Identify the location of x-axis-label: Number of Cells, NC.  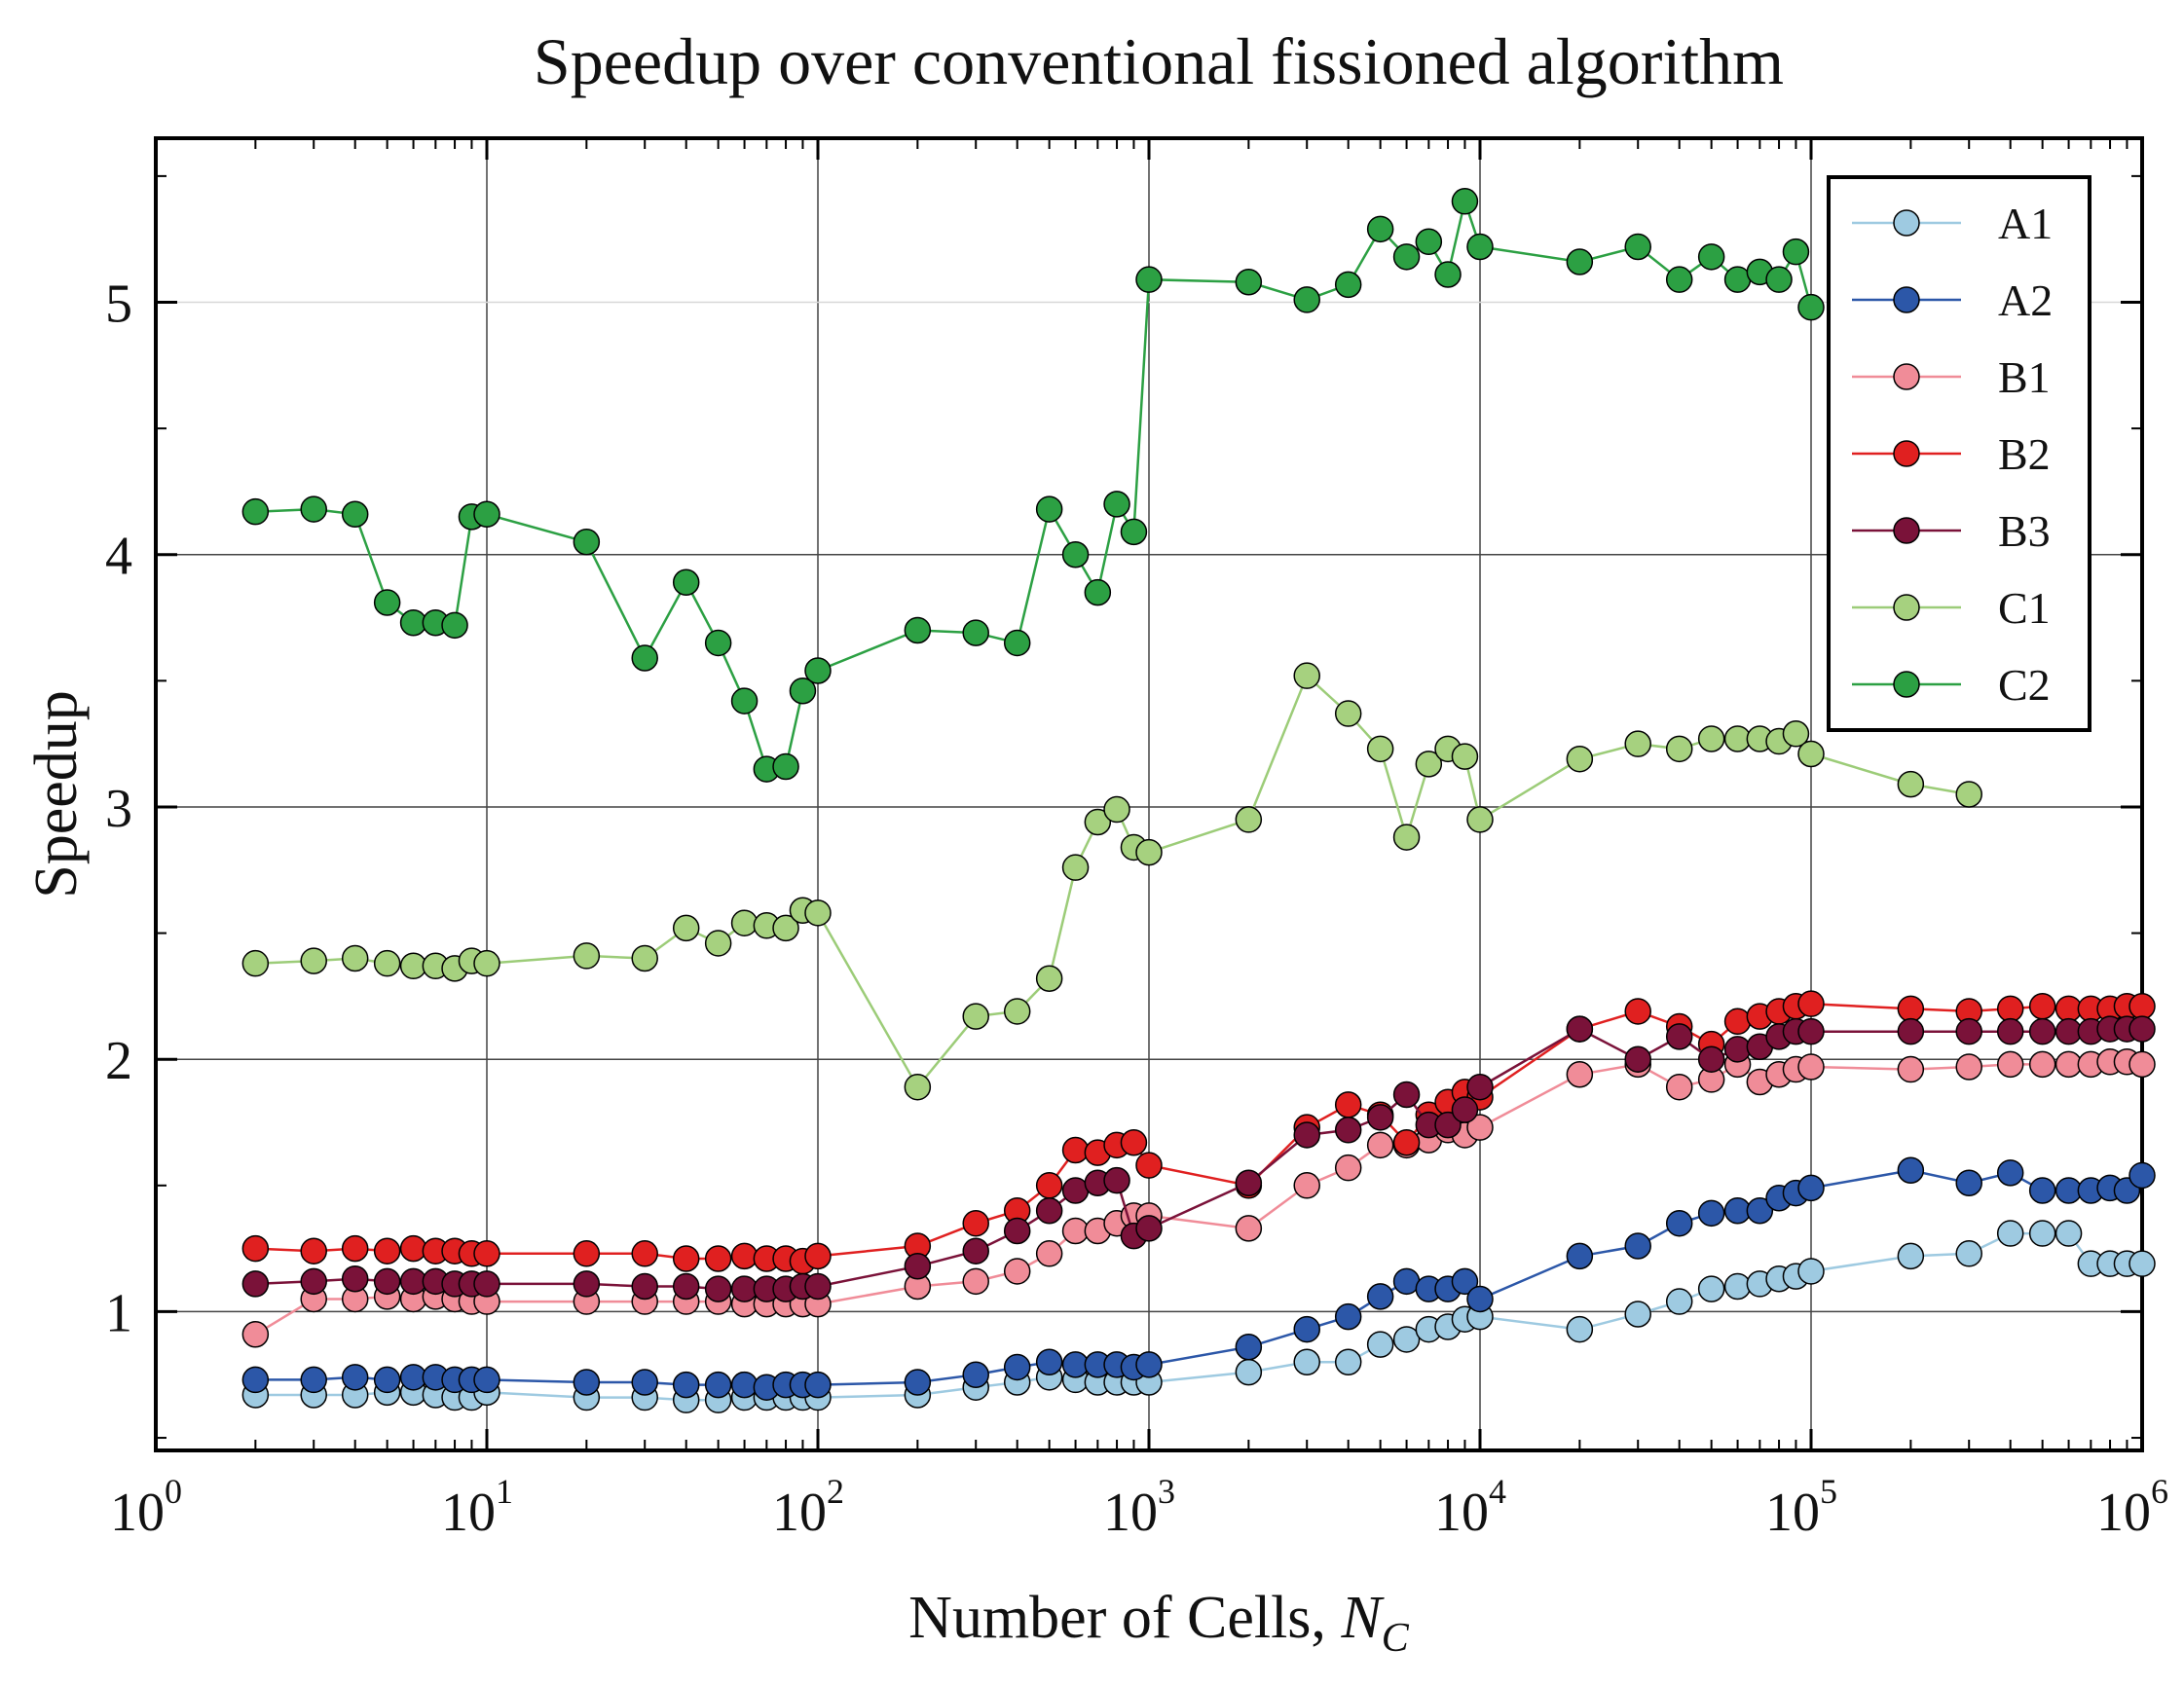
(1159, 1623).